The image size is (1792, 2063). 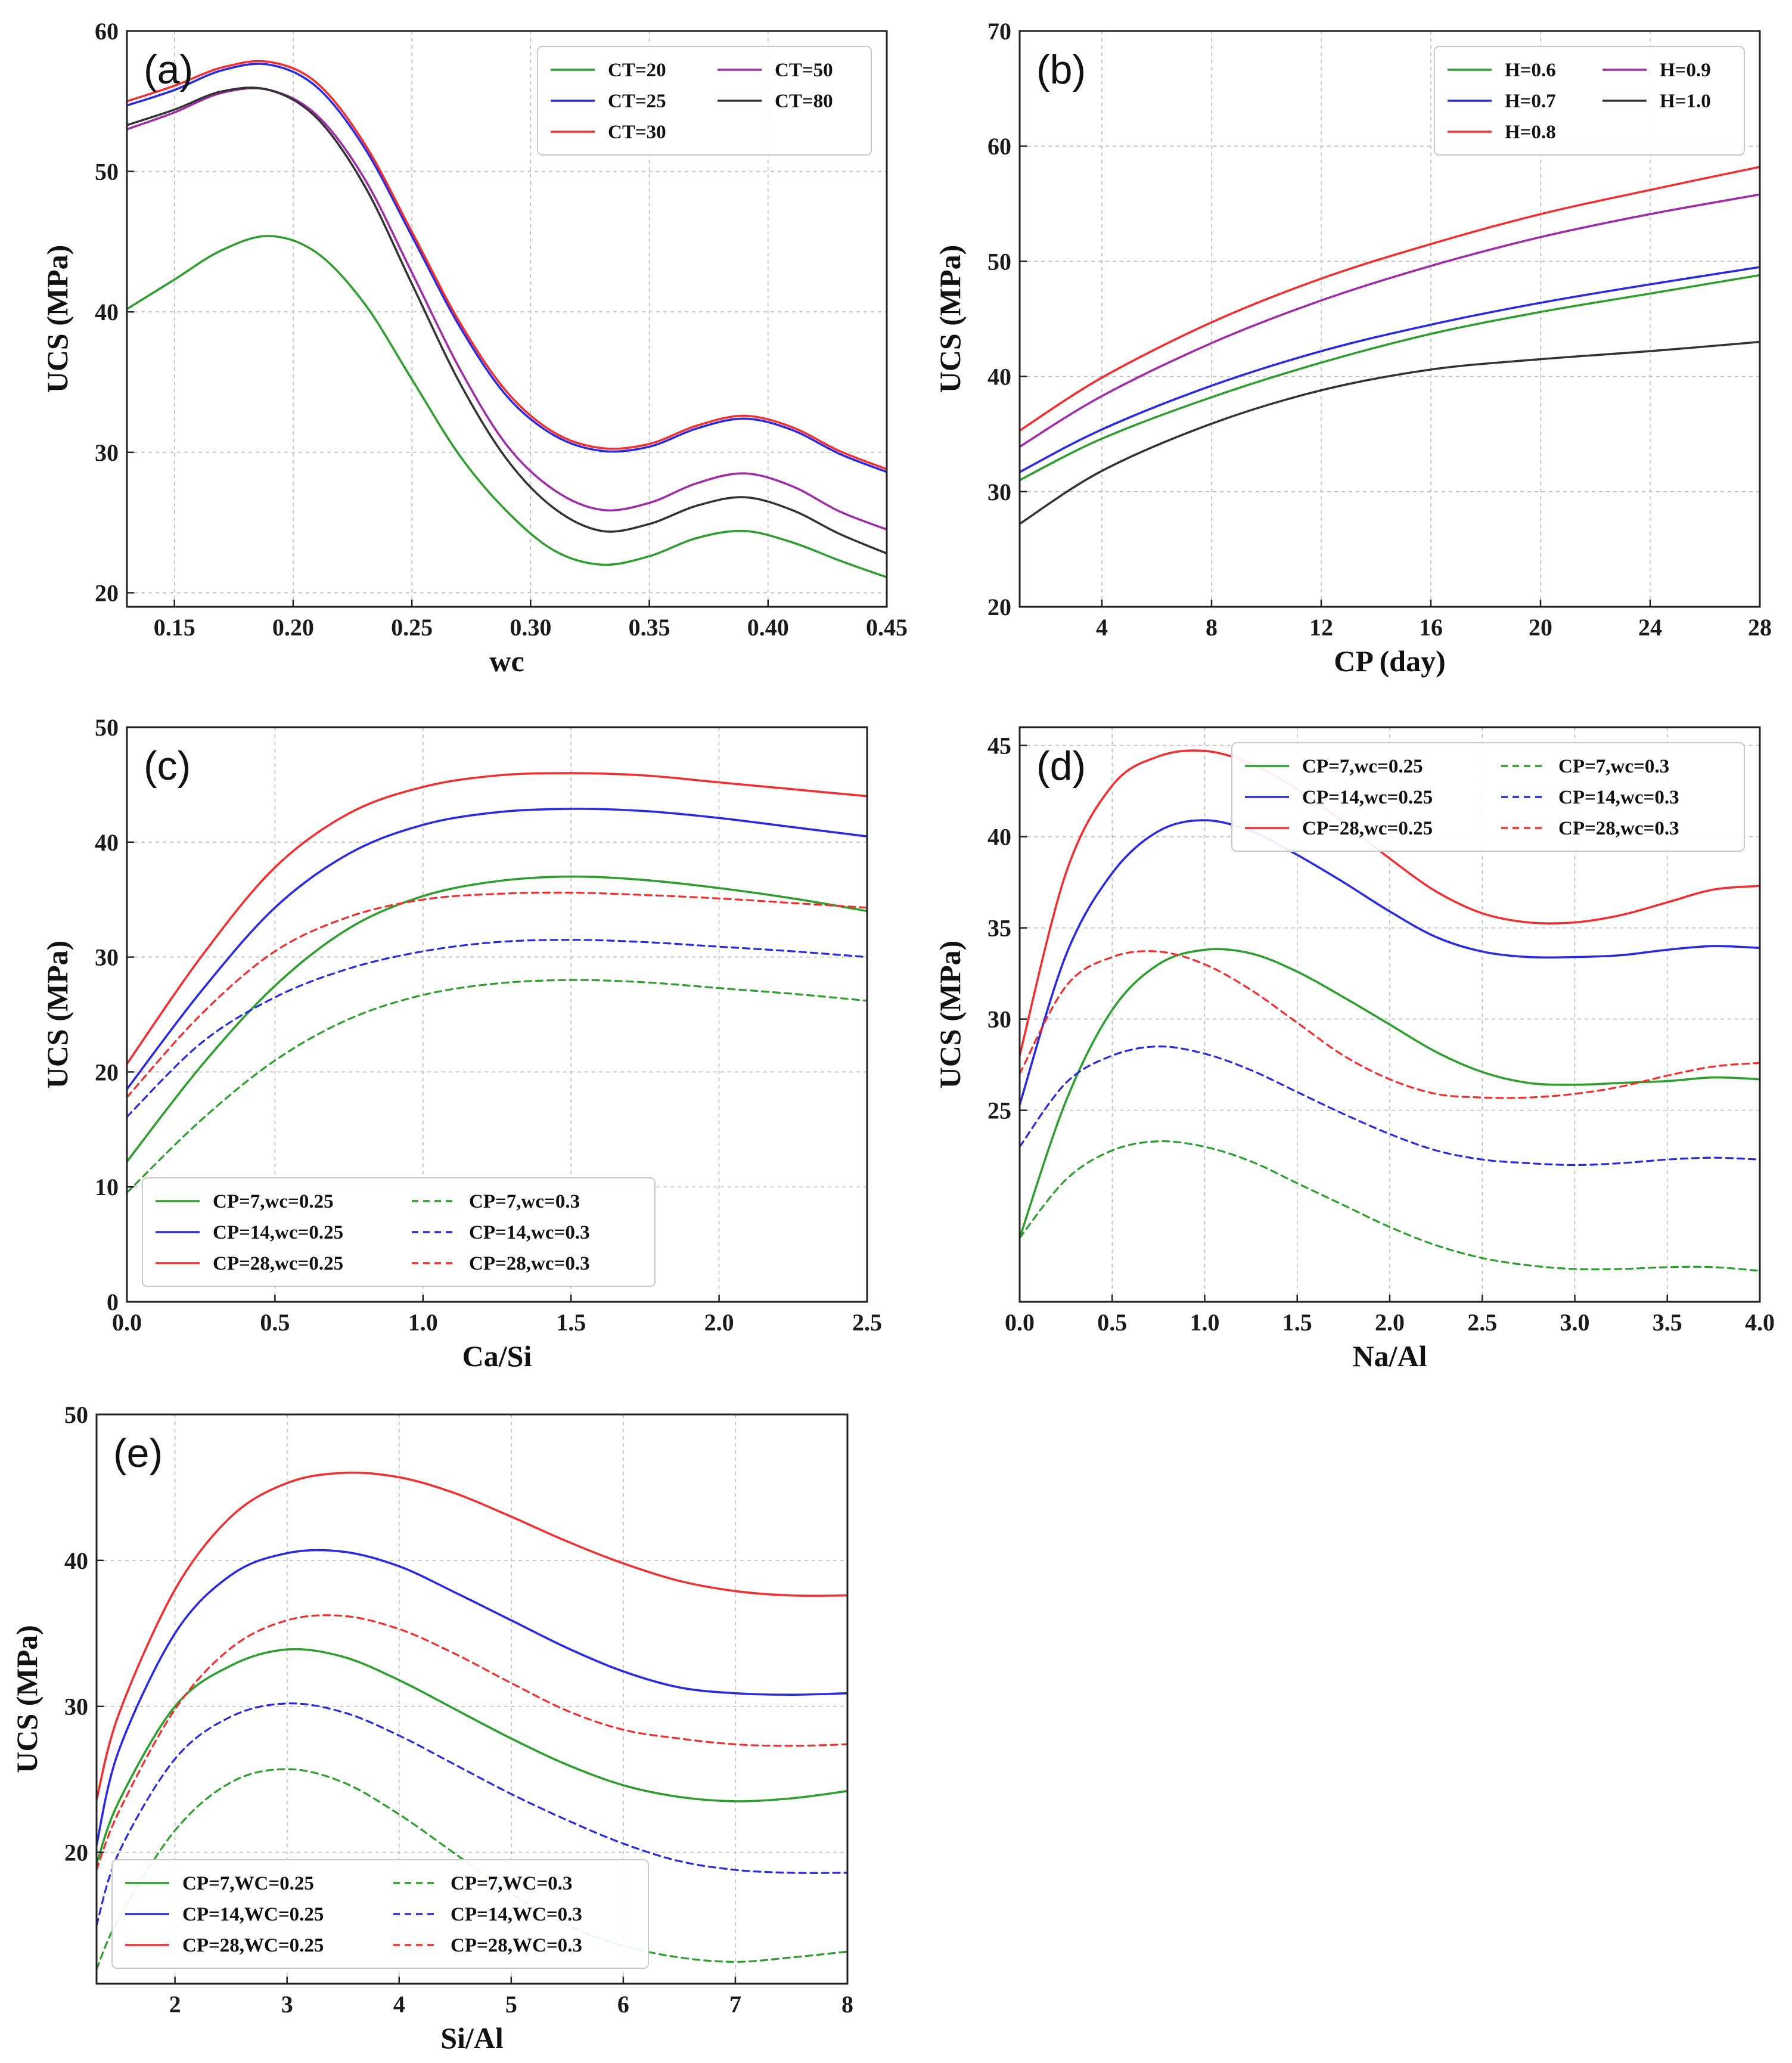 I want to click on legend-item: CT=25, so click(x=608, y=101).